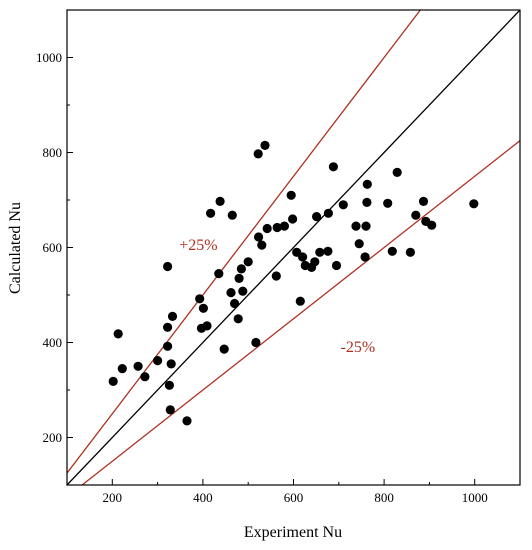 This screenshot has height=550, width=532. What do you see at coordinates (53, 437) in the screenshot?
I see `y-tick-label: 200` at bounding box center [53, 437].